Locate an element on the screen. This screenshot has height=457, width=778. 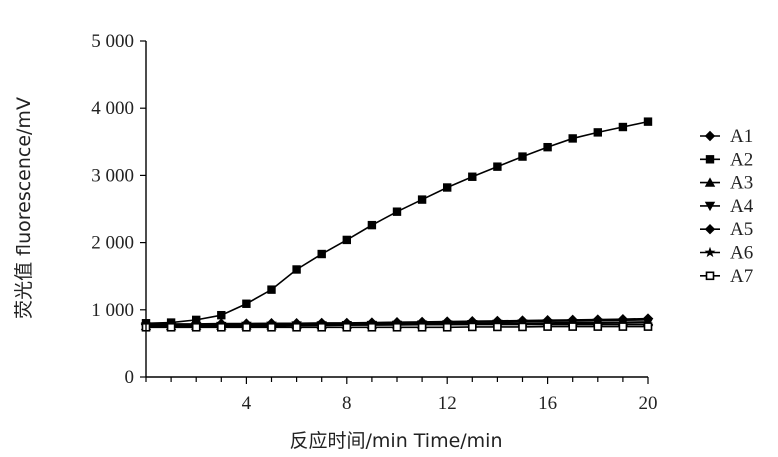
y-tick-label: 5 000 is located at coordinates (112, 41).